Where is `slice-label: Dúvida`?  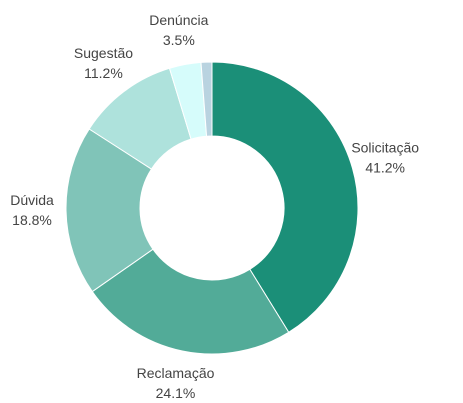 slice-label: Dúvida is located at coordinates (32, 200).